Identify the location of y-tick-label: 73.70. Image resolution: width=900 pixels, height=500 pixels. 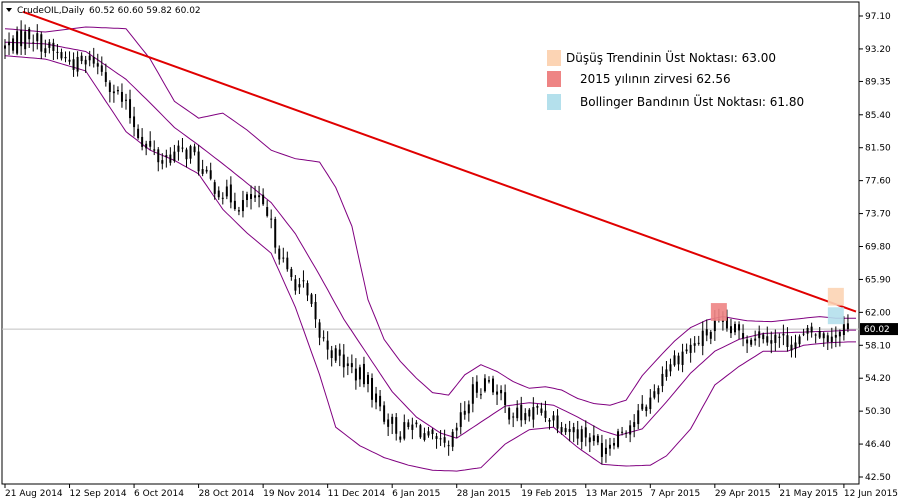
(878, 215).